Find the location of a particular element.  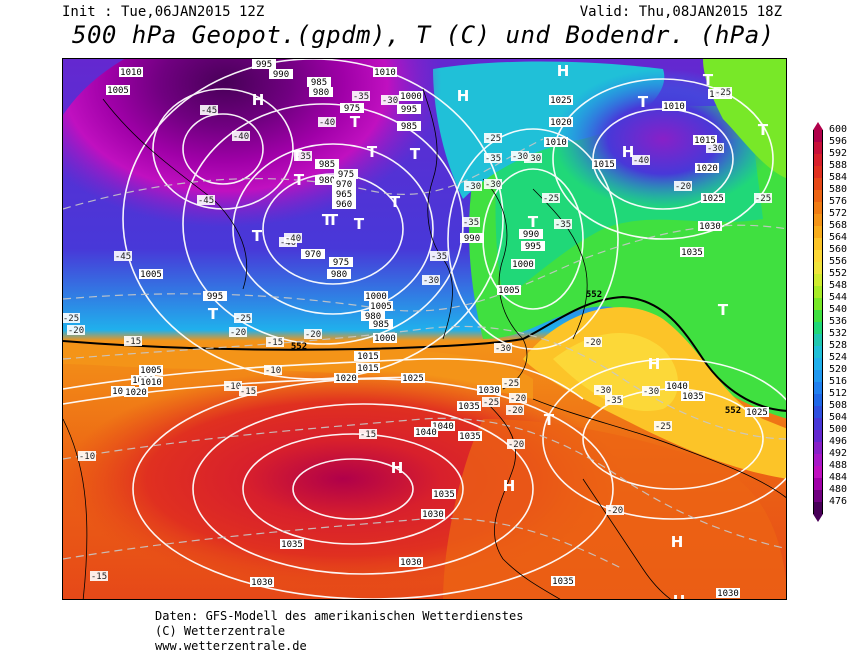

colorbar-label: 516 is located at coordinates (838, 381).